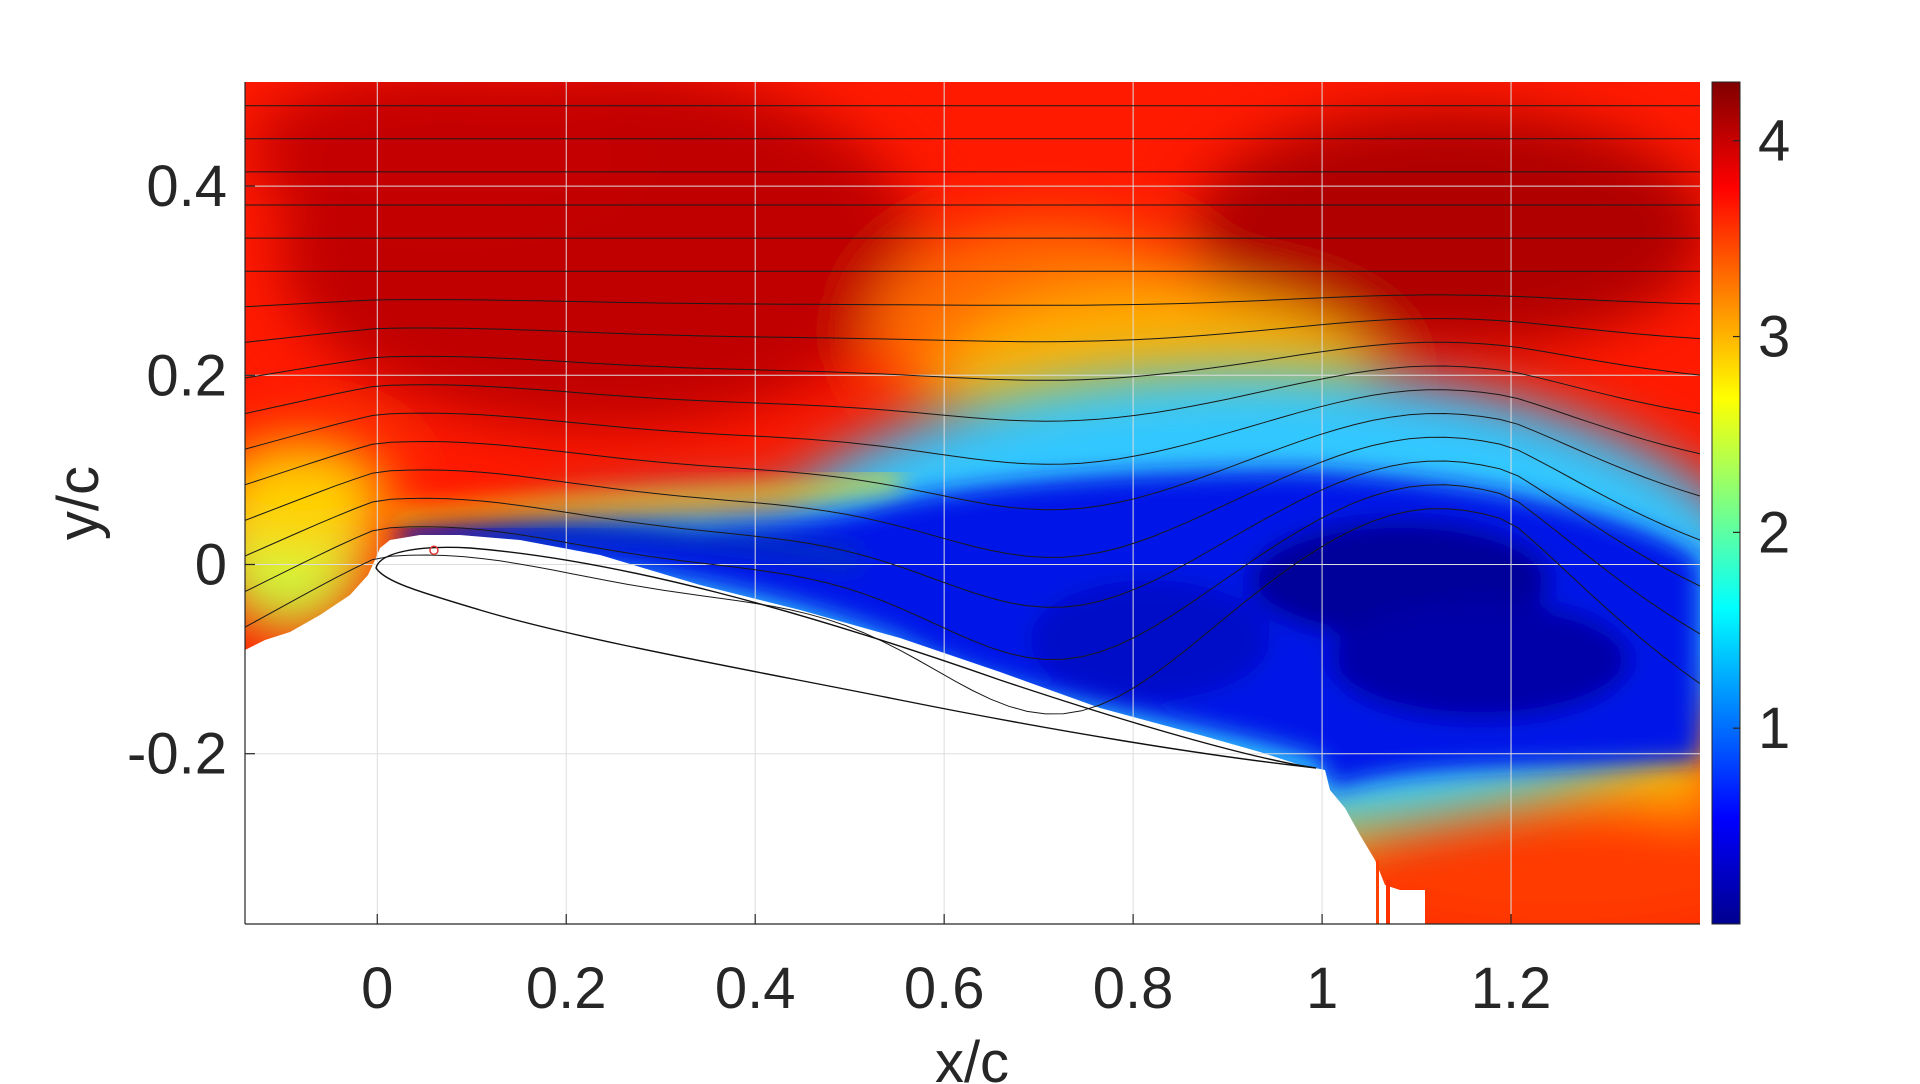 This screenshot has height=1084, width=1920. I want to click on x-tick-label: 0.8, so click(1133, 988).